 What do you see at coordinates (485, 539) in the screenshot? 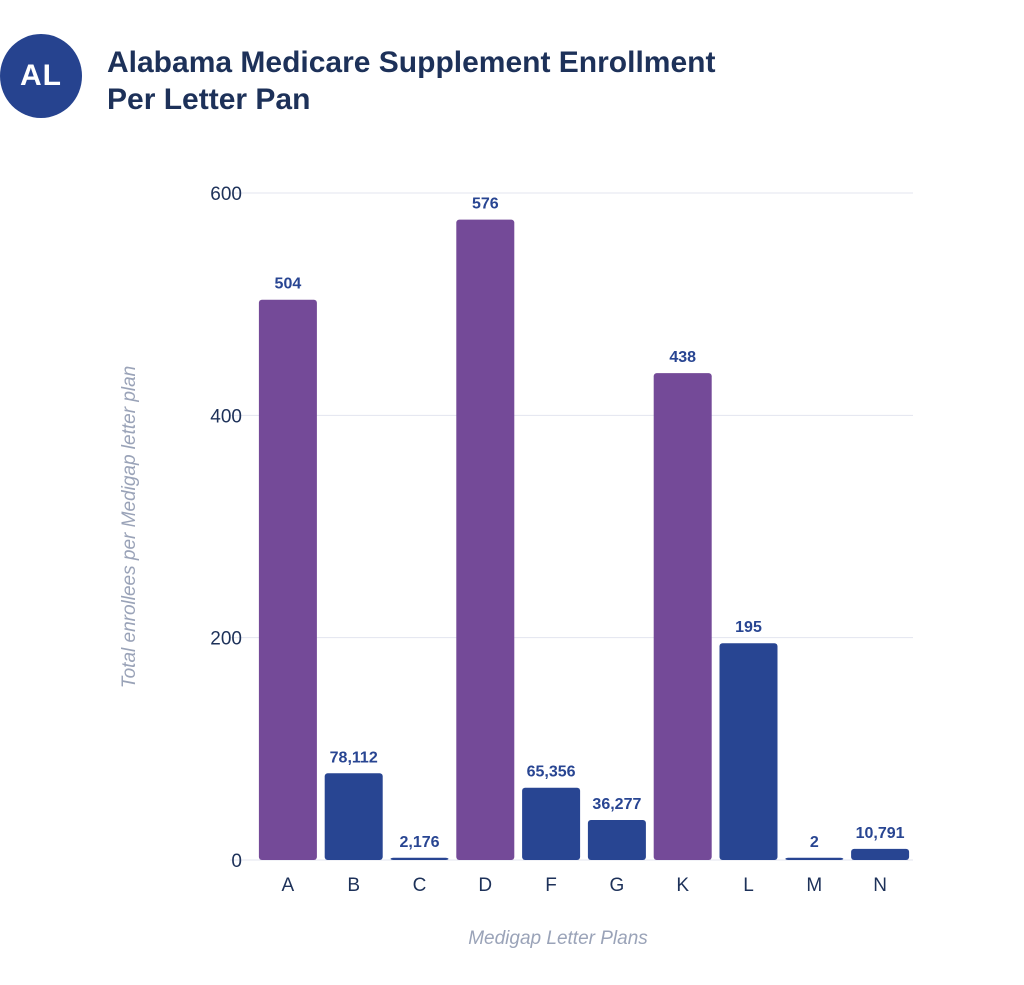
I see `bar-D` at bounding box center [485, 539].